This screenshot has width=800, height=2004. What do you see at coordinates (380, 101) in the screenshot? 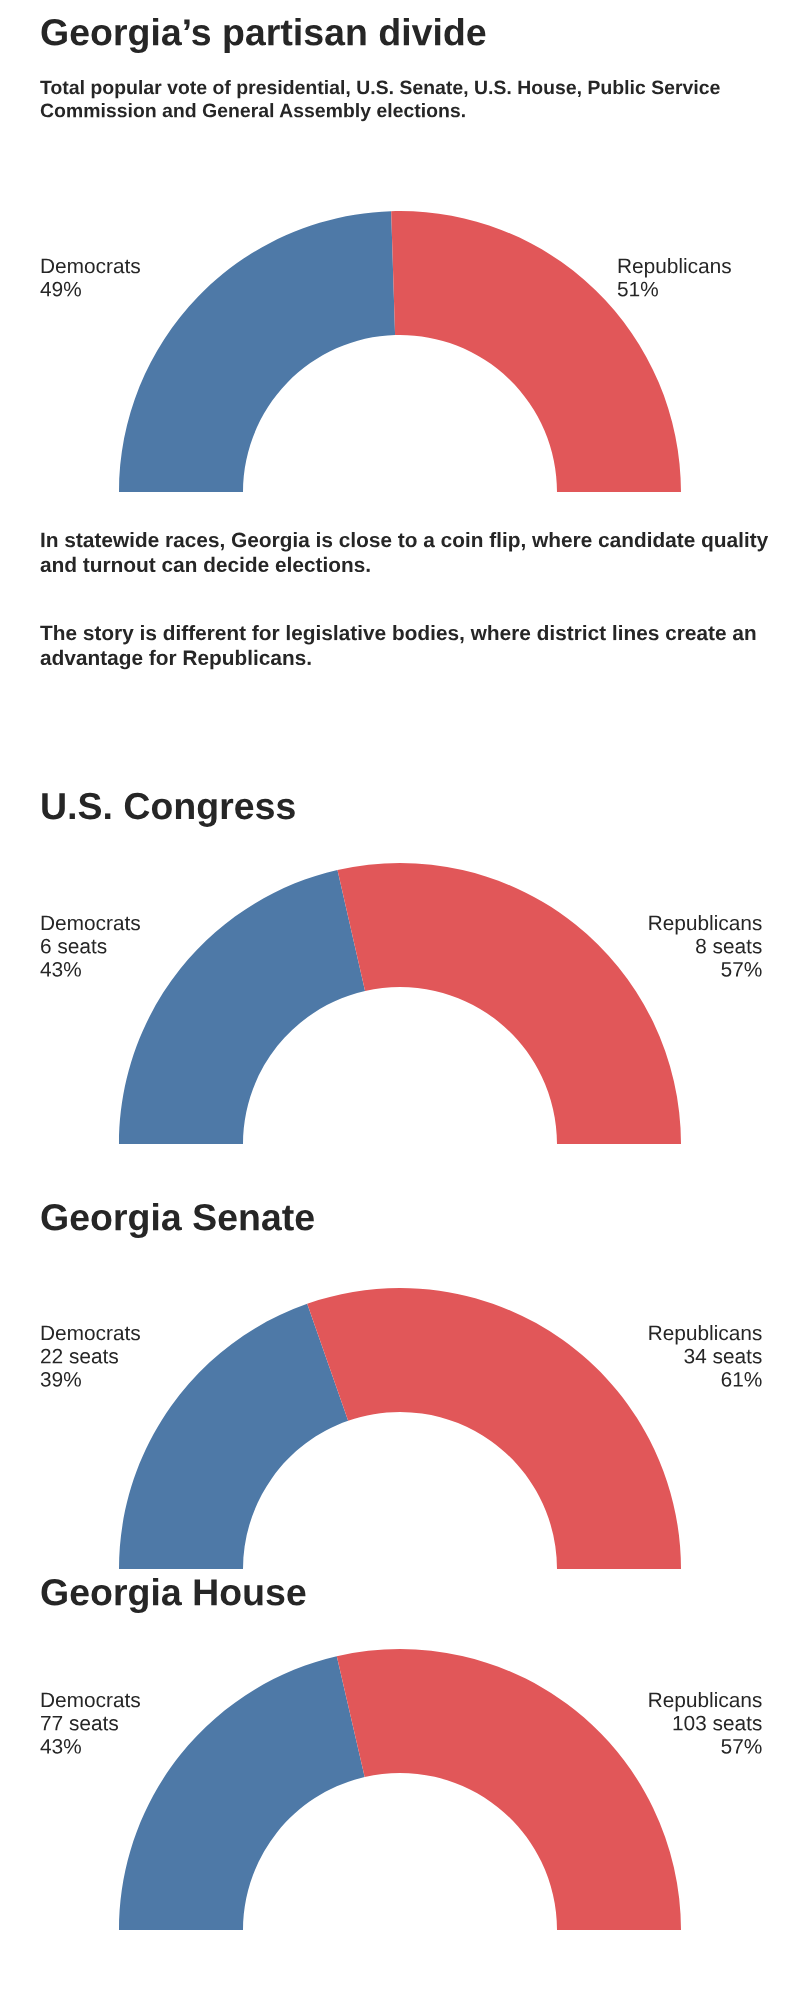
I see `chart-subtitle: Total popular vote of presidential, U.S. Senate, U.S. House, Public Service Commission and General Assembly elections.` at bounding box center [380, 101].